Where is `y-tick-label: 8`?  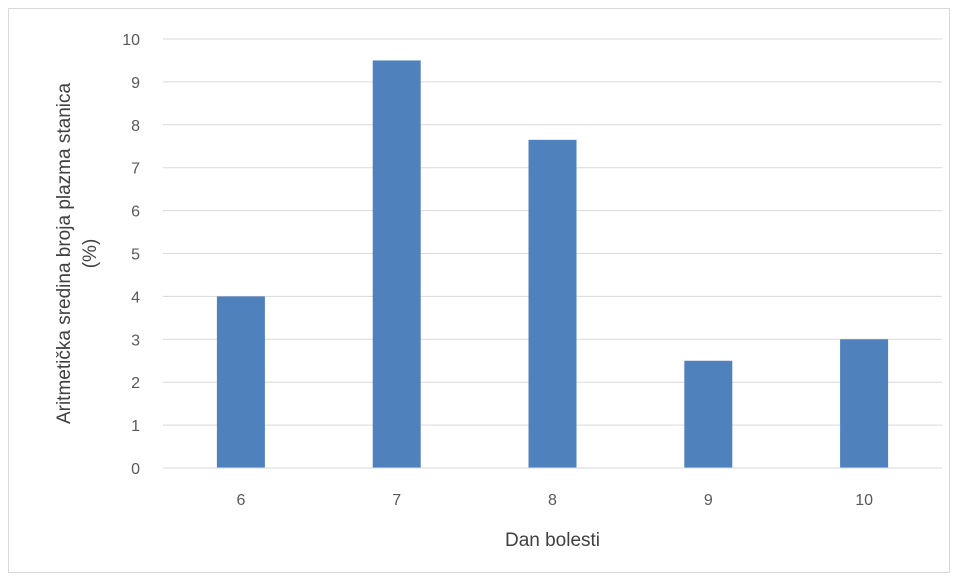
y-tick-label: 8 is located at coordinates (135, 126).